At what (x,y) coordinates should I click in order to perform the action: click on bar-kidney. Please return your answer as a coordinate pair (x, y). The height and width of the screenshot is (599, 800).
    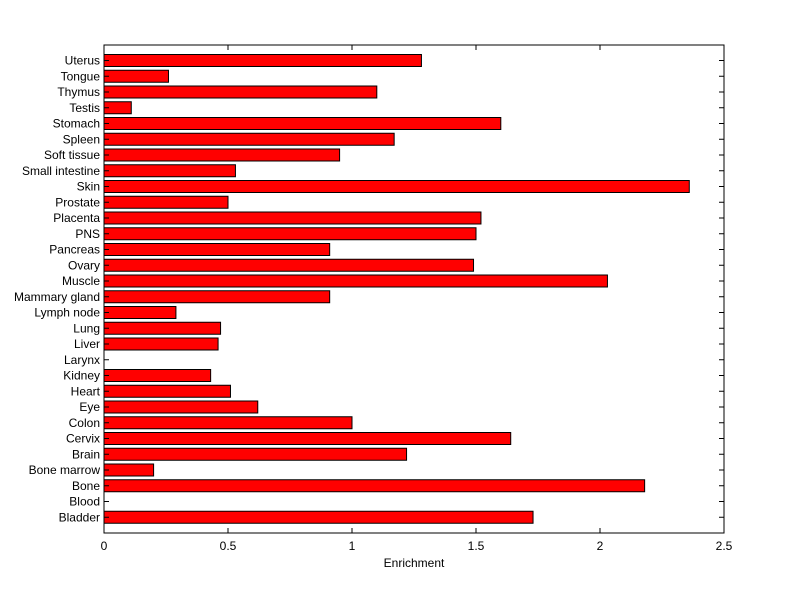
    Looking at the image, I should click on (157, 375).